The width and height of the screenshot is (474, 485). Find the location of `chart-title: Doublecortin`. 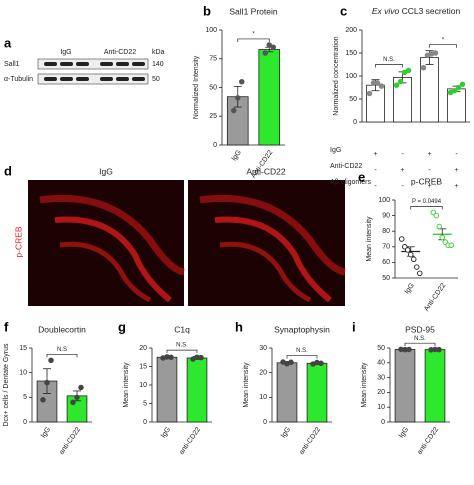

chart-title: Doublecortin is located at coordinates (62, 329).